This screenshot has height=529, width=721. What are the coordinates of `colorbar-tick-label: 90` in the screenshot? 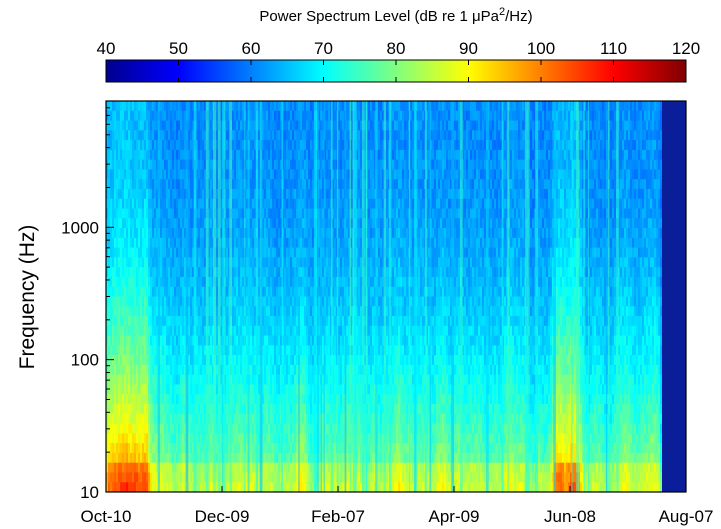 It's located at (468, 48).